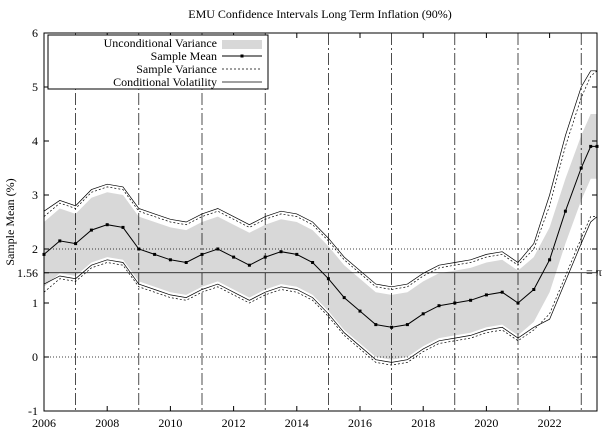 The image size is (609, 432). I want to click on y-tick-label: 2, so click(35, 249).